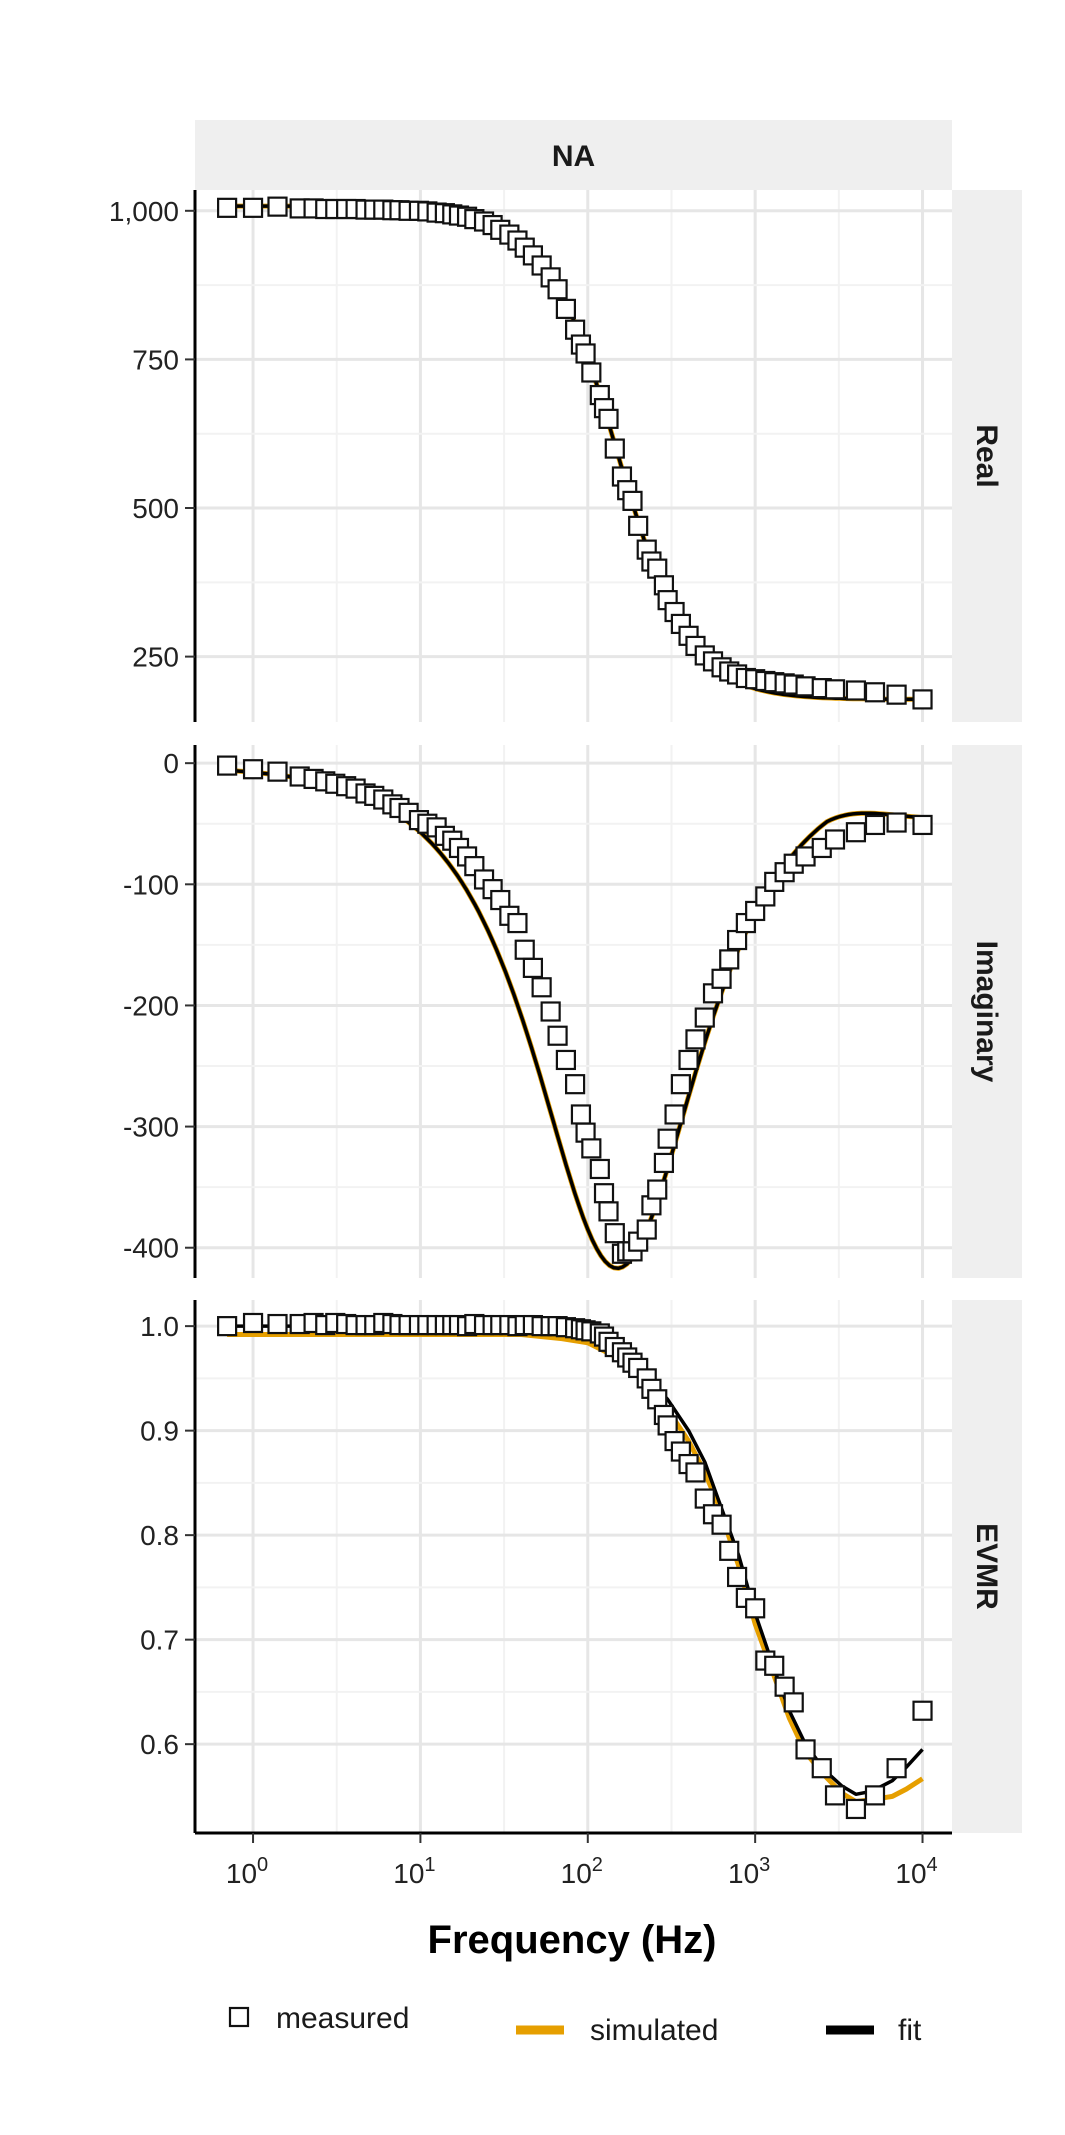  I want to click on x-tick-label: 10¹, so click(414, 1871).